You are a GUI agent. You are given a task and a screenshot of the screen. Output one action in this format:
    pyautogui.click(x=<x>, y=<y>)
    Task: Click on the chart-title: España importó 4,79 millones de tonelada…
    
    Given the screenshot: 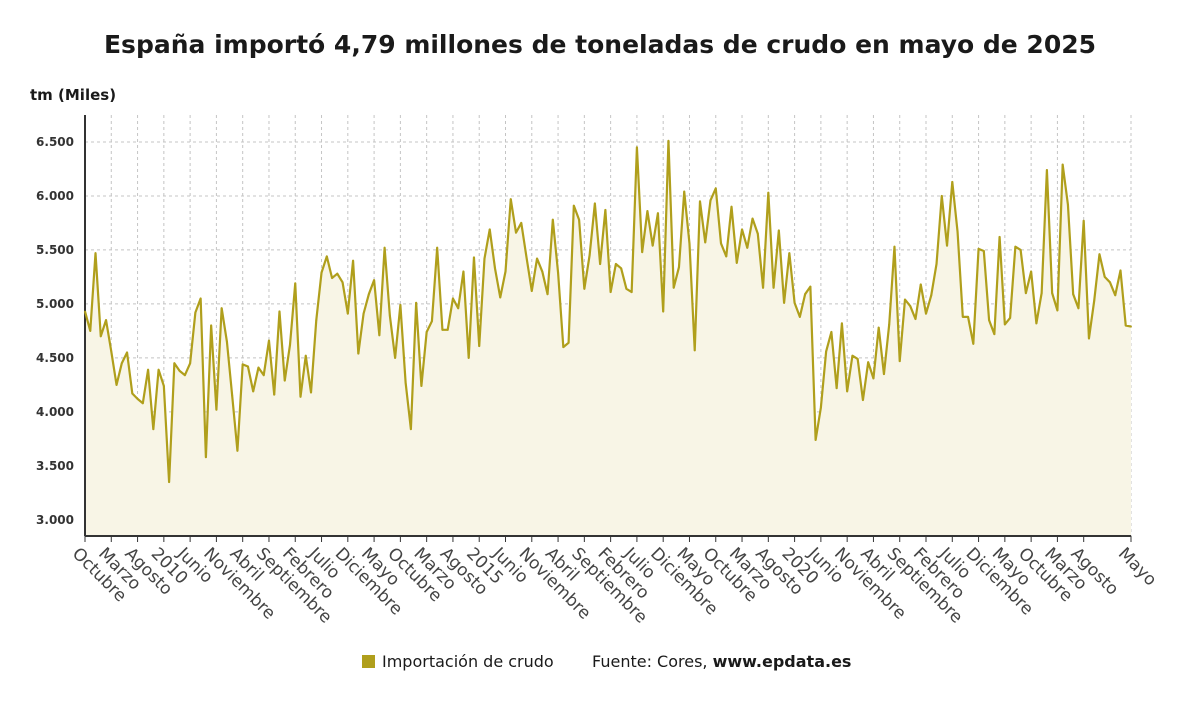 What is the action you would take?
    pyautogui.click(x=600, y=44)
    